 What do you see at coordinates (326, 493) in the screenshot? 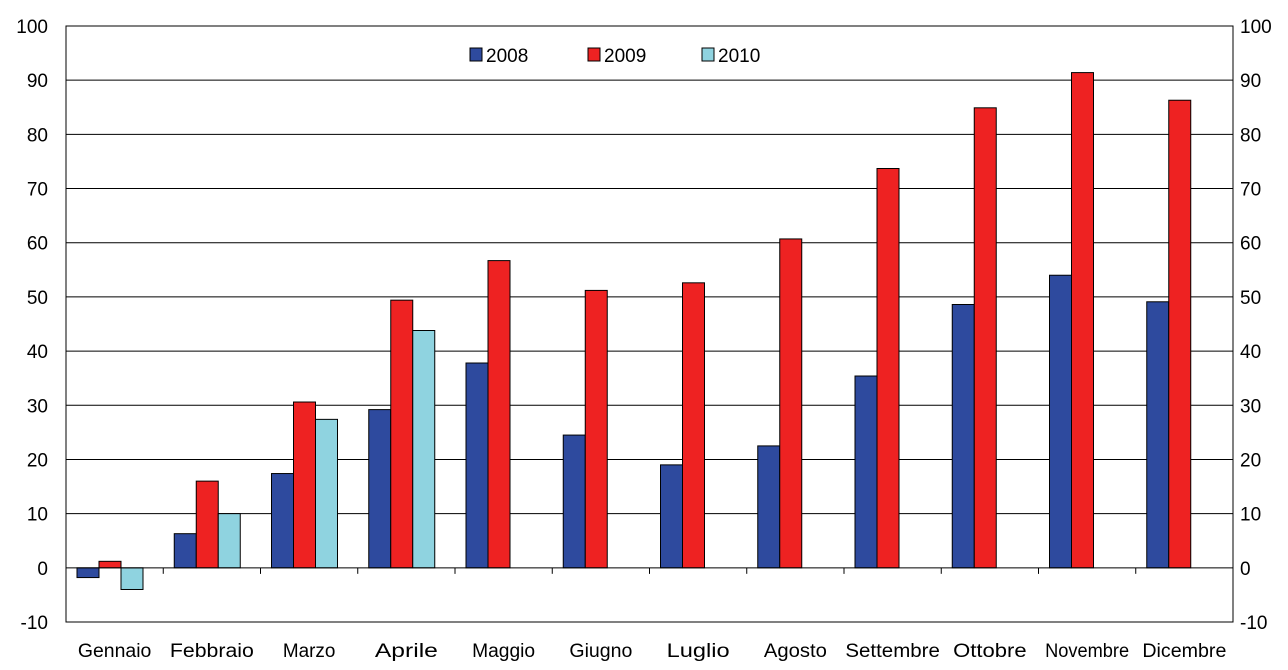
I see `bar-2010-marzo` at bounding box center [326, 493].